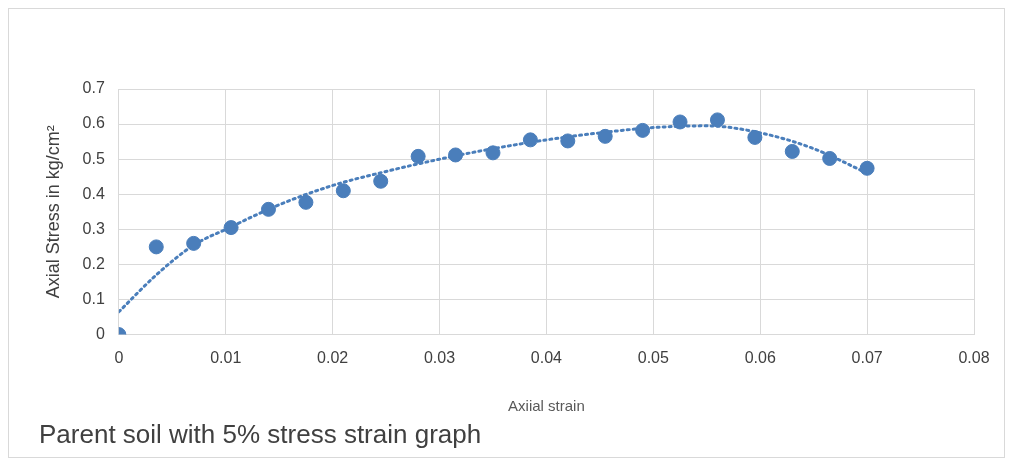  I want to click on x-tick-label: 0.06, so click(760, 357).